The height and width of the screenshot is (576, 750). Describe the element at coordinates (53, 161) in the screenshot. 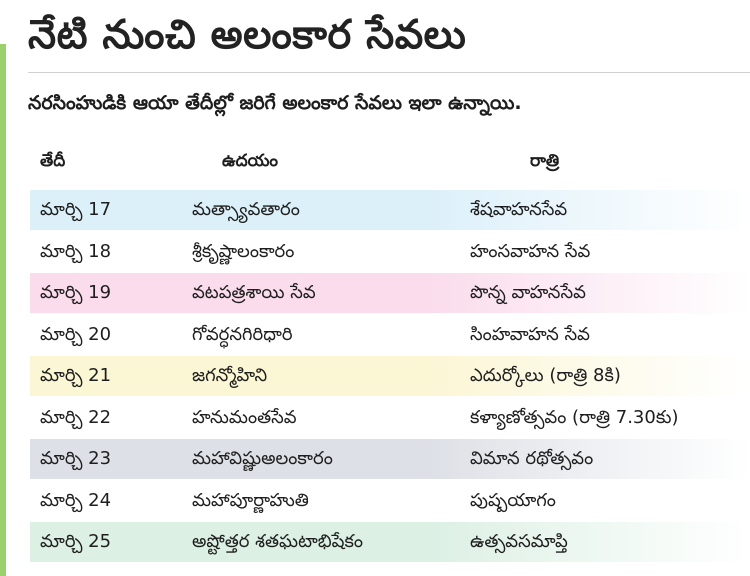

I see `column-header-date: తేదీ` at that location.